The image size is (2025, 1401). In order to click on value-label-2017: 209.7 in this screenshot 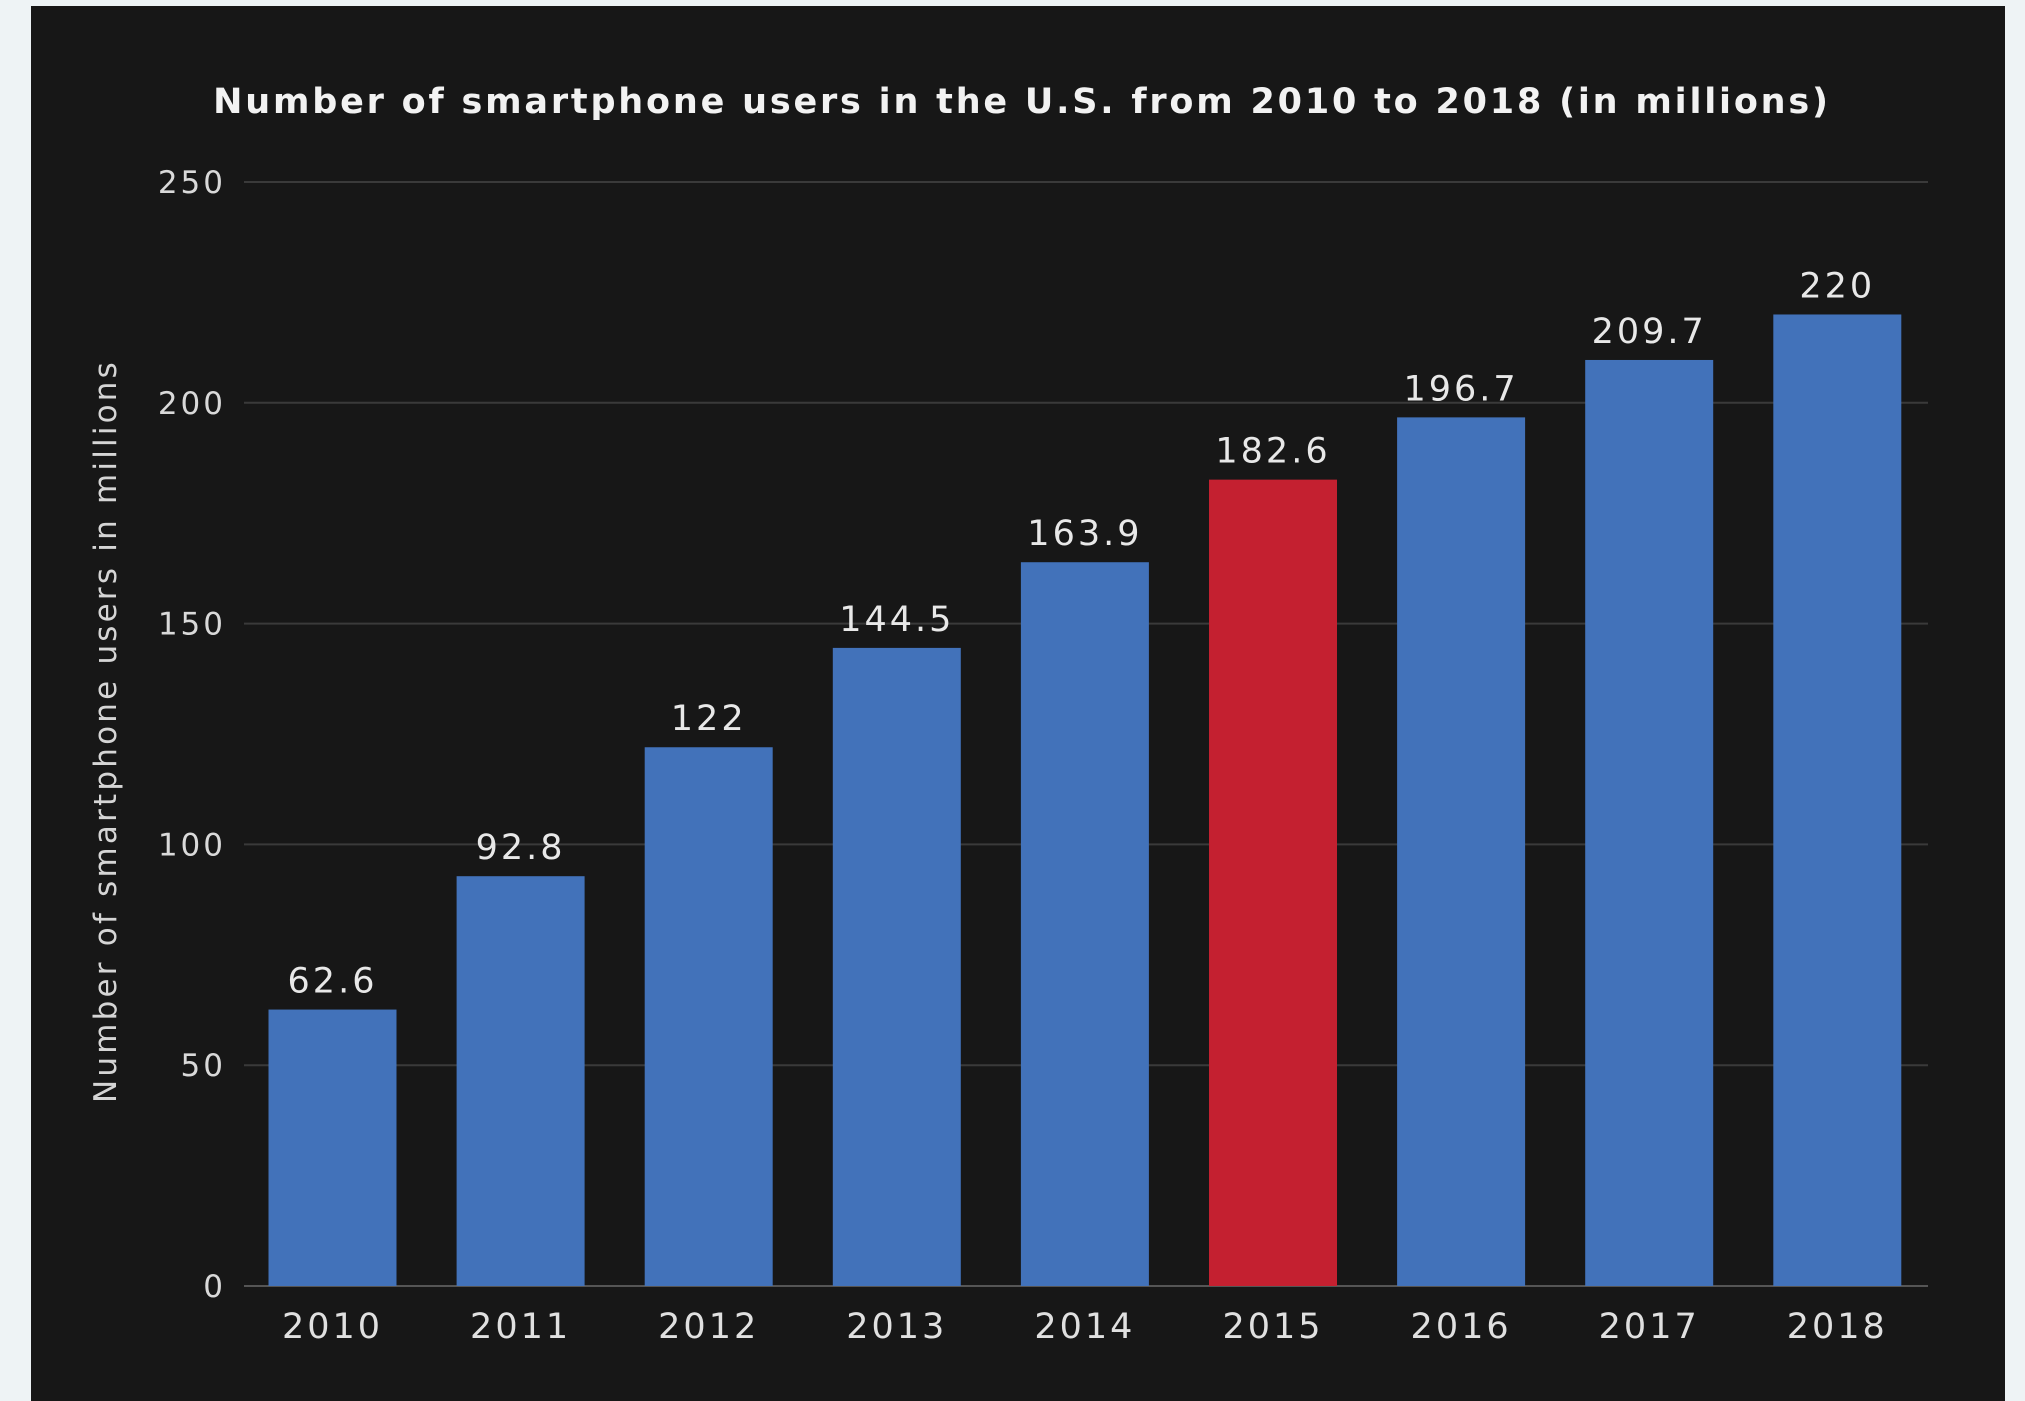, I will do `click(1649, 332)`.